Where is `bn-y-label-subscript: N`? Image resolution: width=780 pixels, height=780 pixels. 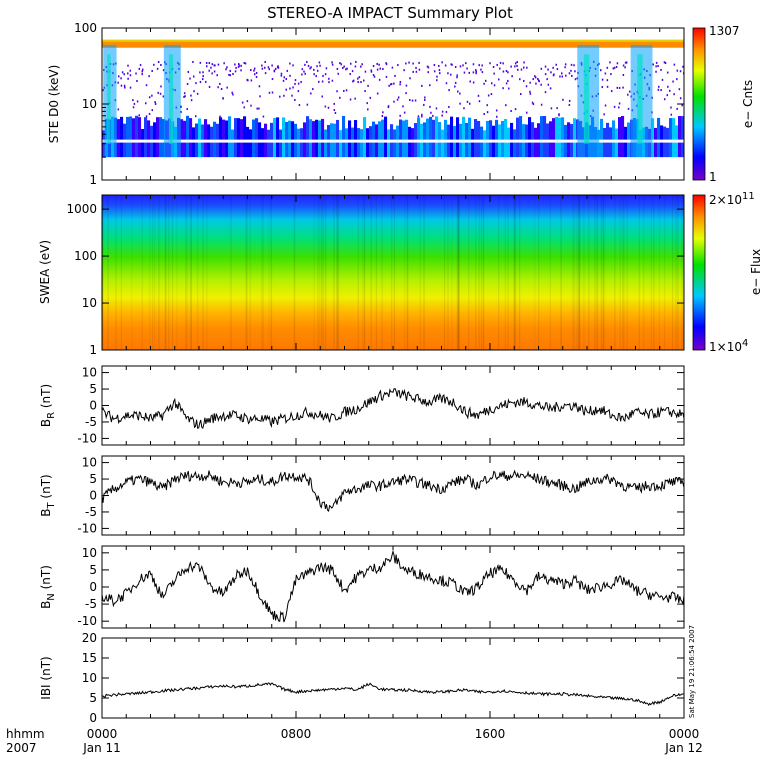
bn-y-label-subscript: N is located at coordinates (51, 596).